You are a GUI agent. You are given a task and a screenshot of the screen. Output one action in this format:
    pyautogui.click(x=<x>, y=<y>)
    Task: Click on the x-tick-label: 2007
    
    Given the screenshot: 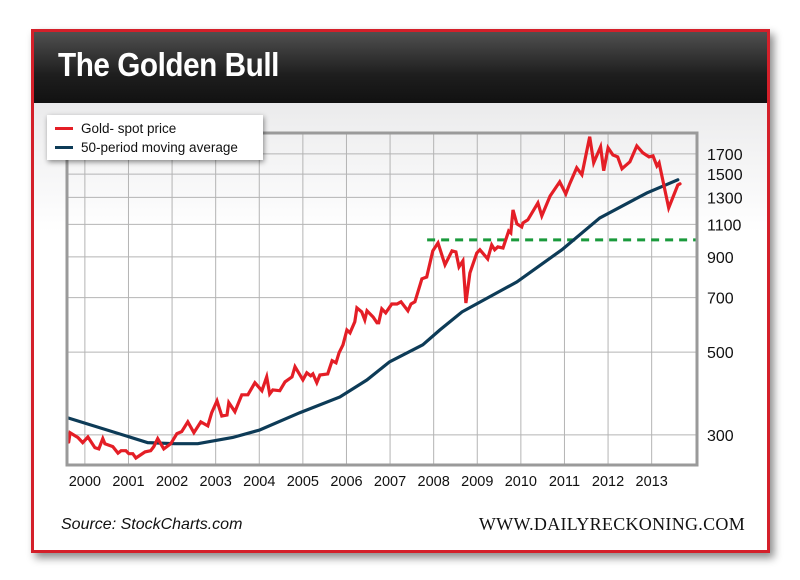 What is the action you would take?
    pyautogui.click(x=390, y=482)
    